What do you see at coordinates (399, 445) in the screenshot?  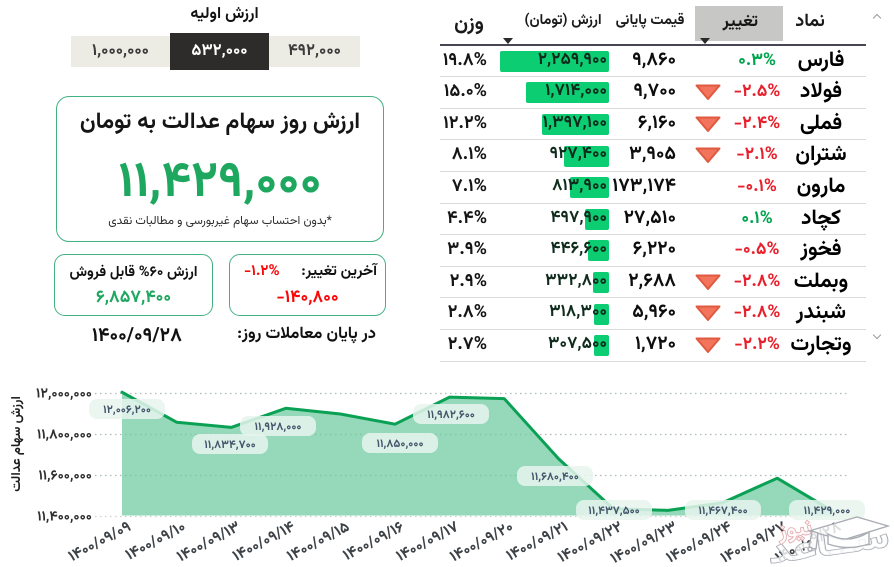 I see `svg-text: ۱۱,۸۵۰,۰۰۰` at bounding box center [399, 445].